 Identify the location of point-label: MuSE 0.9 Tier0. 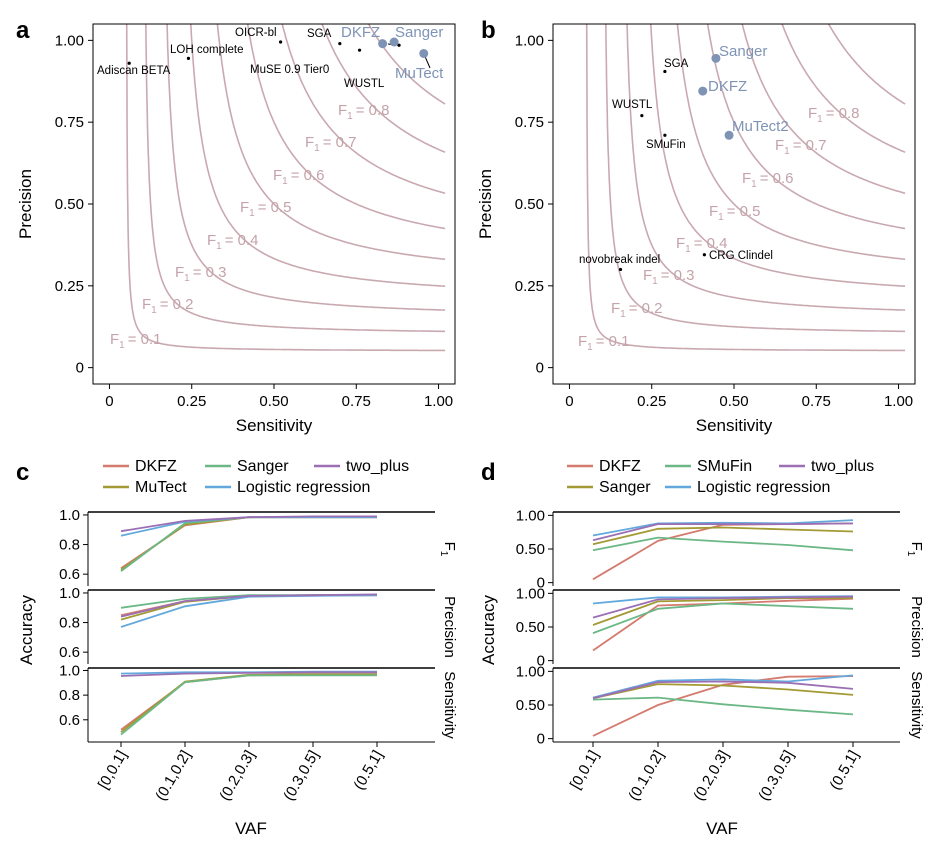
(289, 70).